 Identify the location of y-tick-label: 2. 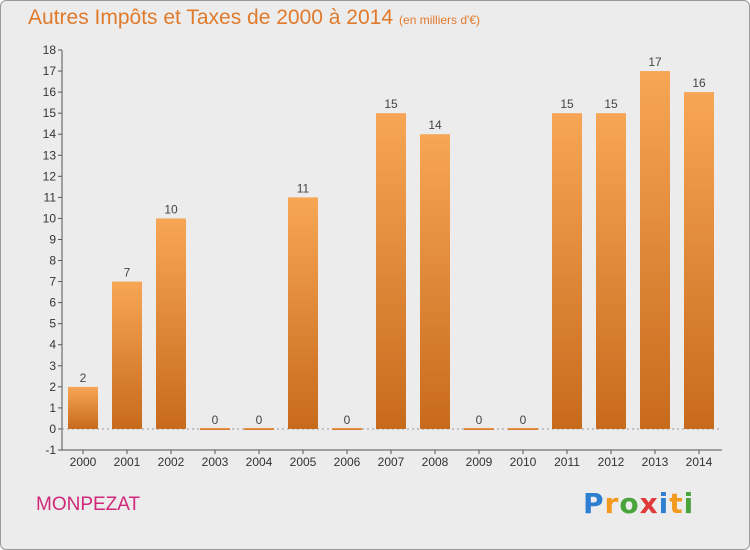
(52, 387).